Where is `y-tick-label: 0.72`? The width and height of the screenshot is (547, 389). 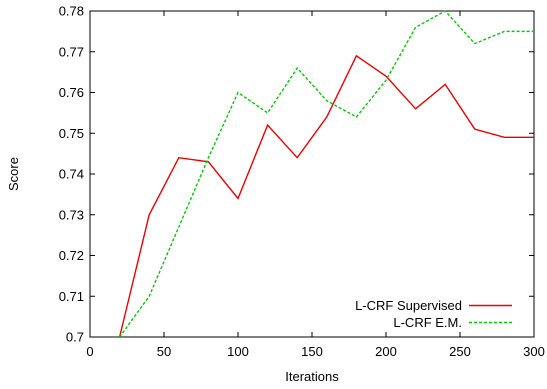 y-tick-label: 0.72 is located at coordinates (71, 255).